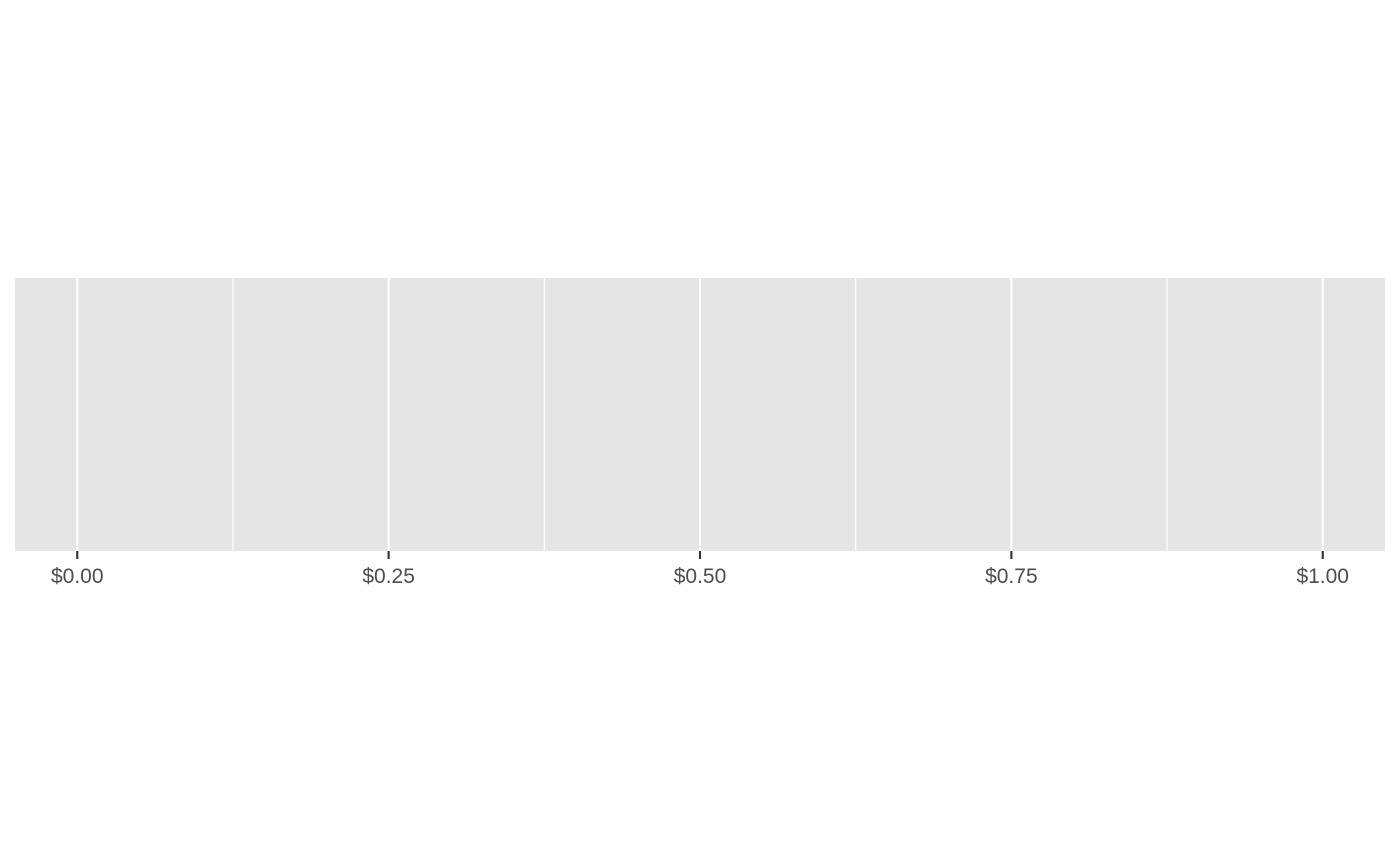 This screenshot has height=866, width=1400. What do you see at coordinates (1011, 576) in the screenshot?
I see `x-tick-label: $0.75` at bounding box center [1011, 576].